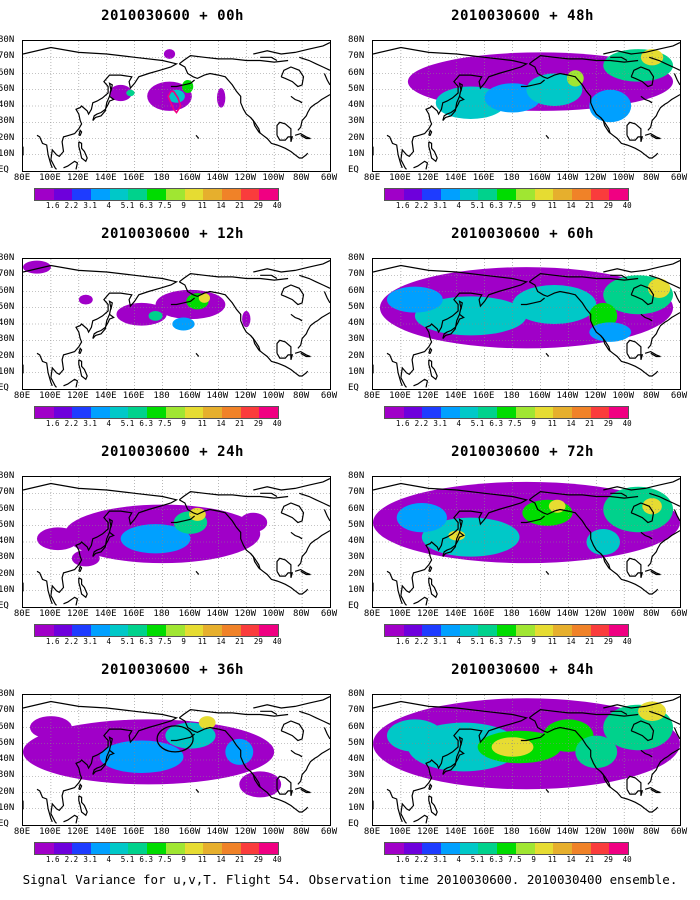 The image size is (700, 900). I want to click on lon-tick-label: 160W, so click(189, 832).